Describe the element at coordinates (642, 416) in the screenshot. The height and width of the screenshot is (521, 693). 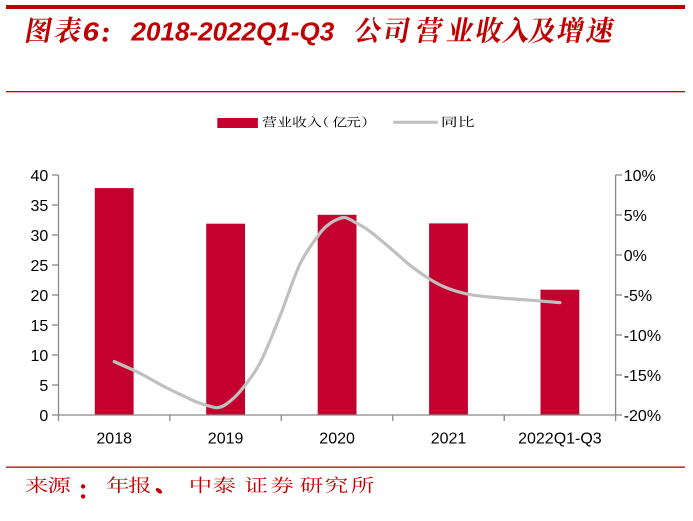
I see `svg-text: -20%` at that location.